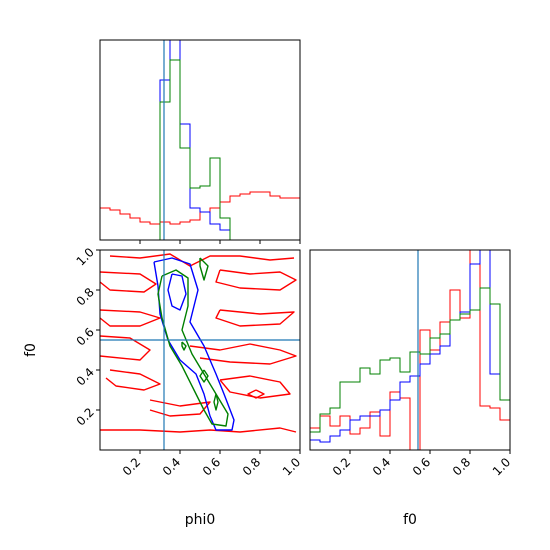 The height and width of the screenshot is (550, 550). What do you see at coordinates (85, 336) in the screenshot?
I see `contour-ytick-label-2: 0.6` at bounding box center [85, 336].